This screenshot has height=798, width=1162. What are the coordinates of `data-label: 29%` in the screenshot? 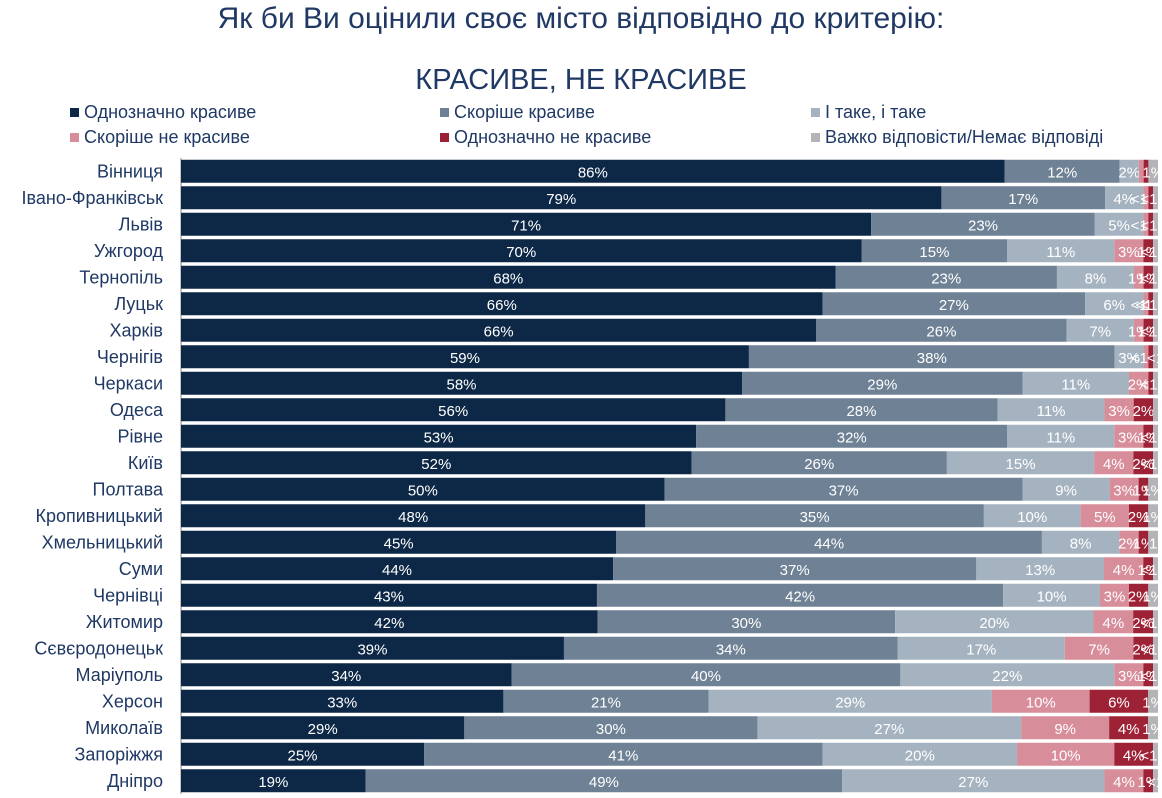 It's located at (882, 384).